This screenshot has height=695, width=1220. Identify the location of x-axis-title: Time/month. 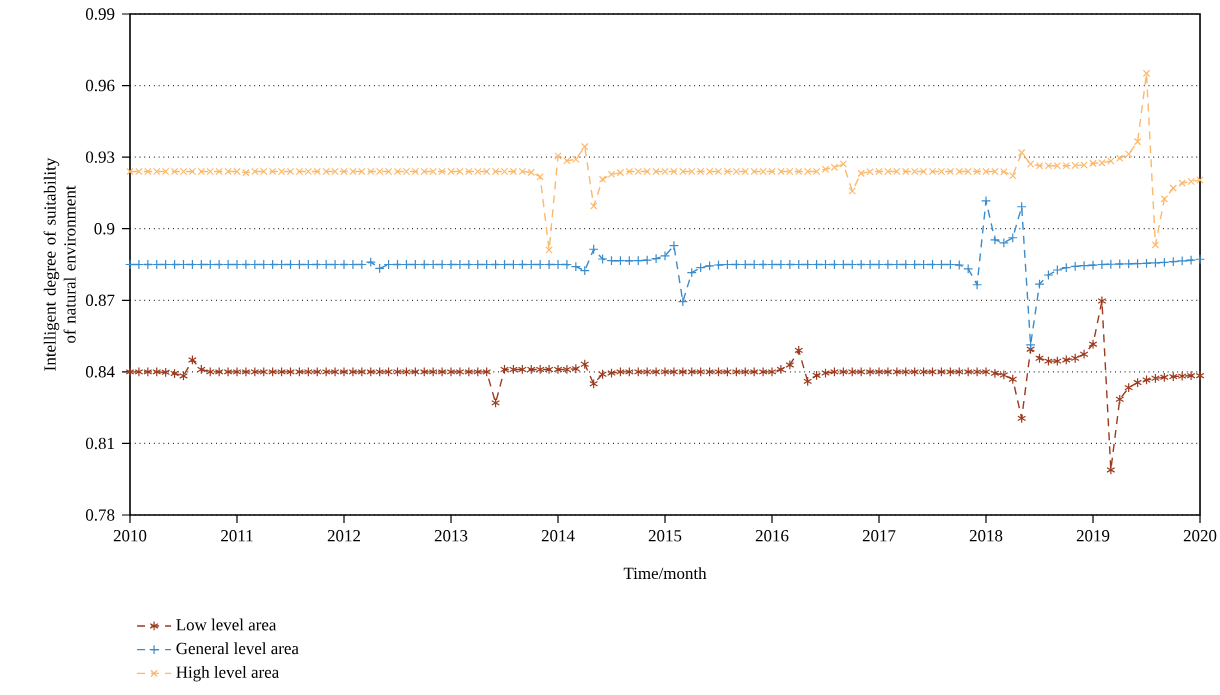
(665, 573).